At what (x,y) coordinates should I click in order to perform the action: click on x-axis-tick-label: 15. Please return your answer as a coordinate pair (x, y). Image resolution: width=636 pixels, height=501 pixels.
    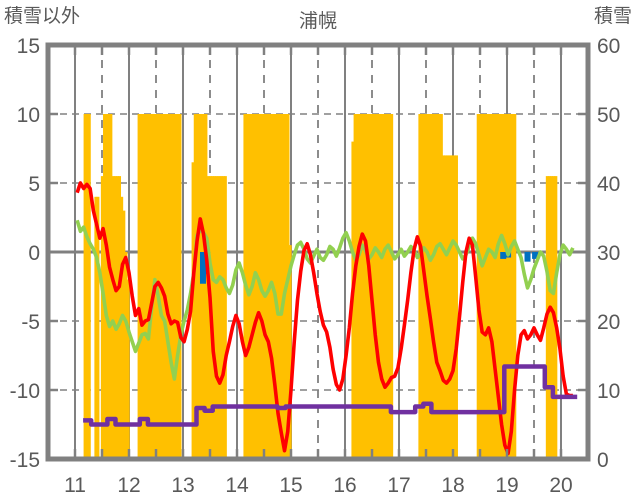
    Looking at the image, I should click on (290, 485).